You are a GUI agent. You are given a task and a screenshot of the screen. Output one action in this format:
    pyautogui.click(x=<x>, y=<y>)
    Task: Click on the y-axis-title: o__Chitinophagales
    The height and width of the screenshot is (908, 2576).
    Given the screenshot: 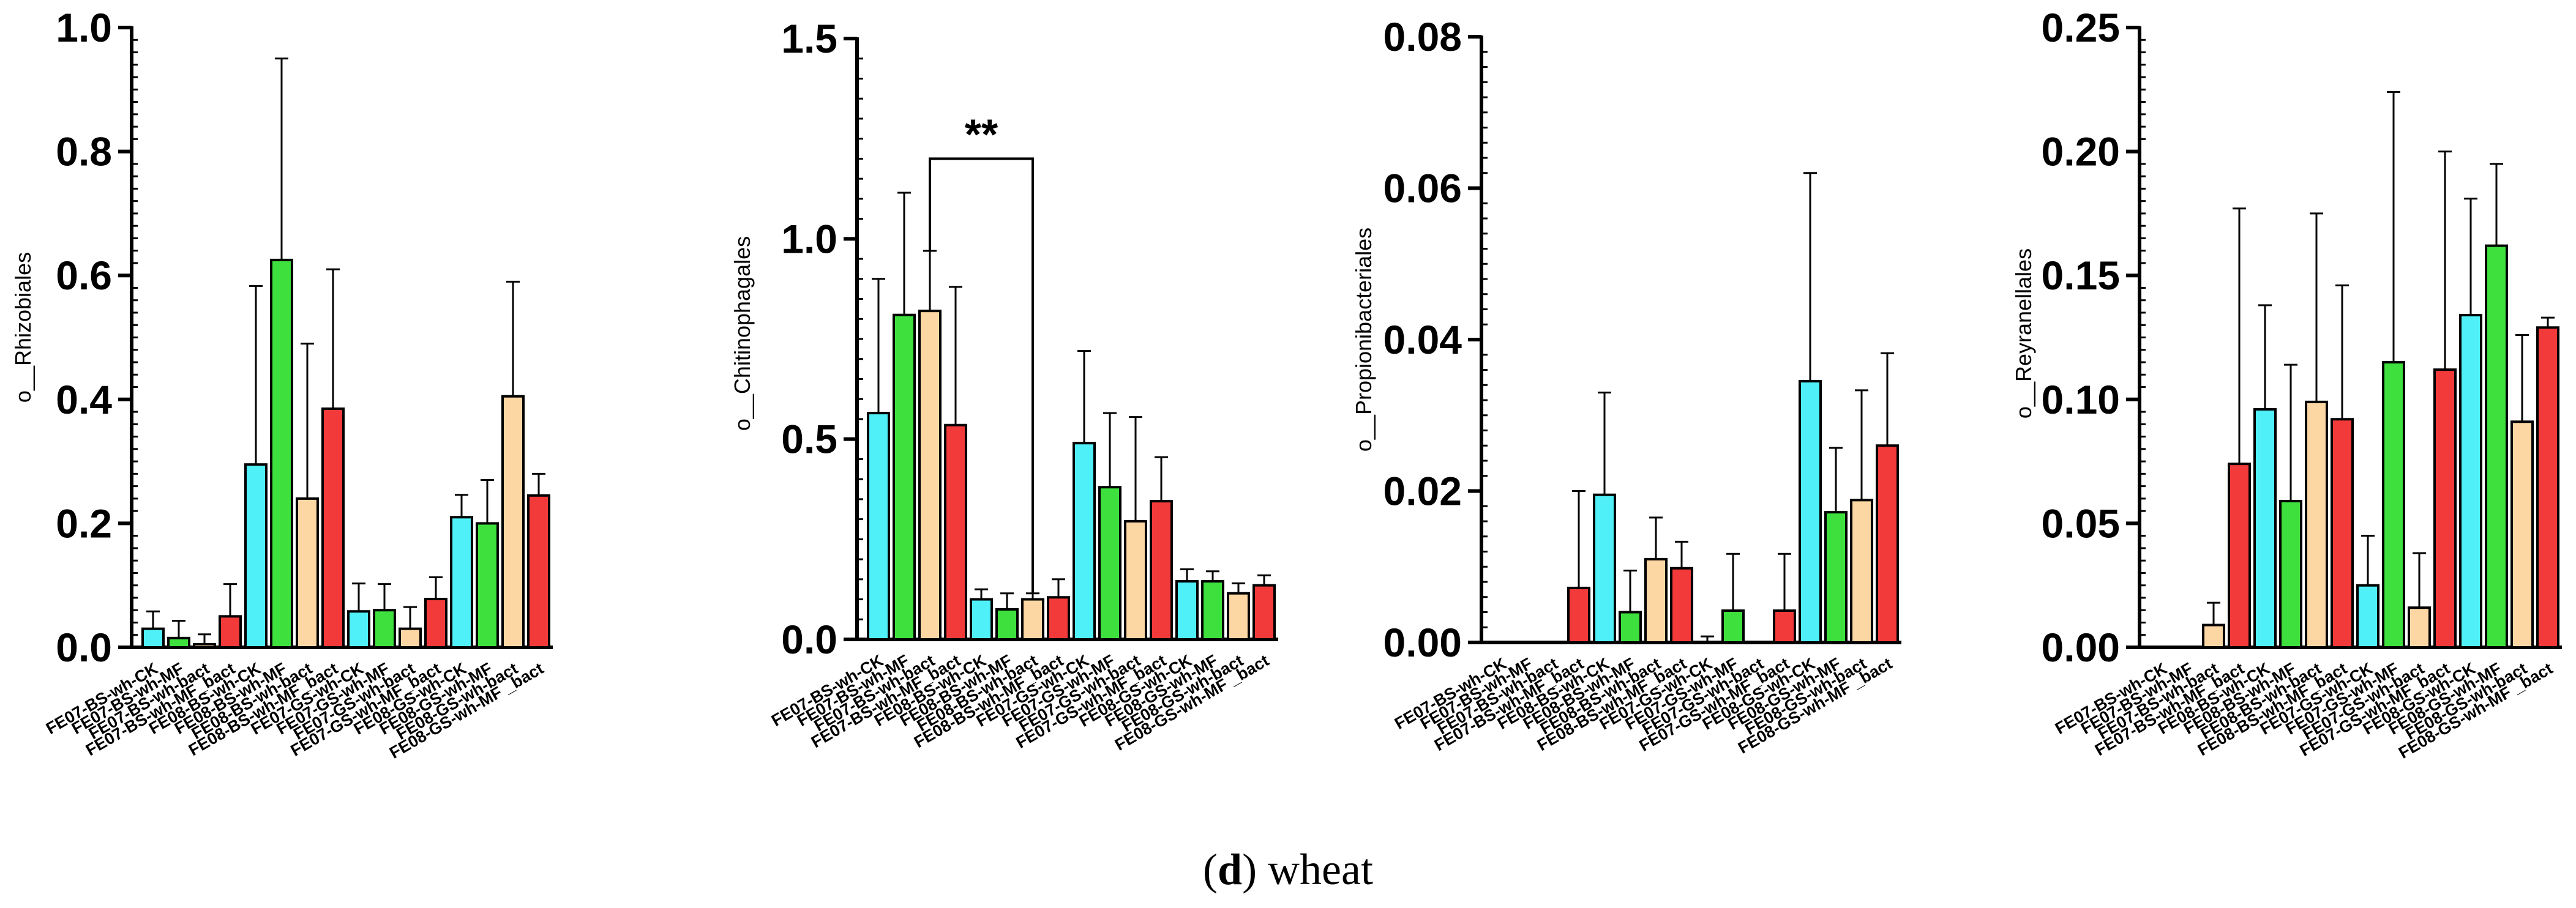 What is the action you would take?
    pyautogui.click(x=743, y=333)
    